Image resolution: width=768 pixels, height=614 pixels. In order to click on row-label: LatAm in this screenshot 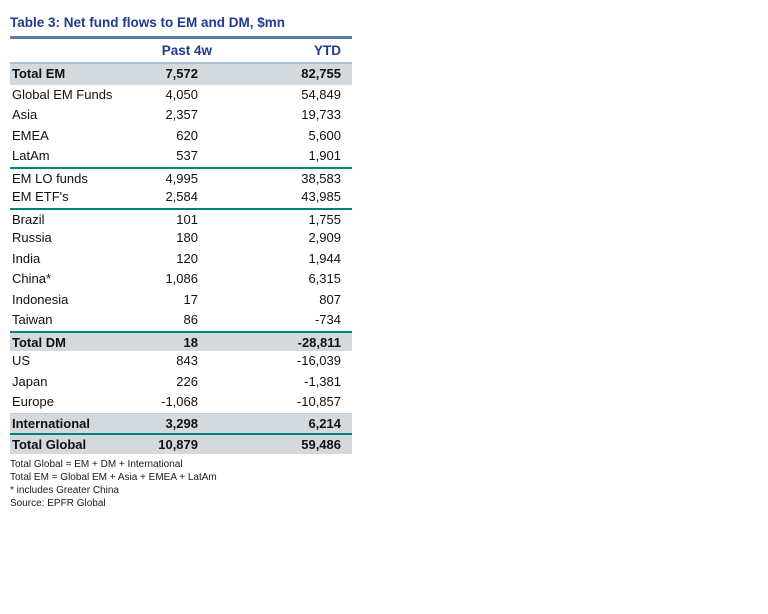, I will do `click(31, 155)`.